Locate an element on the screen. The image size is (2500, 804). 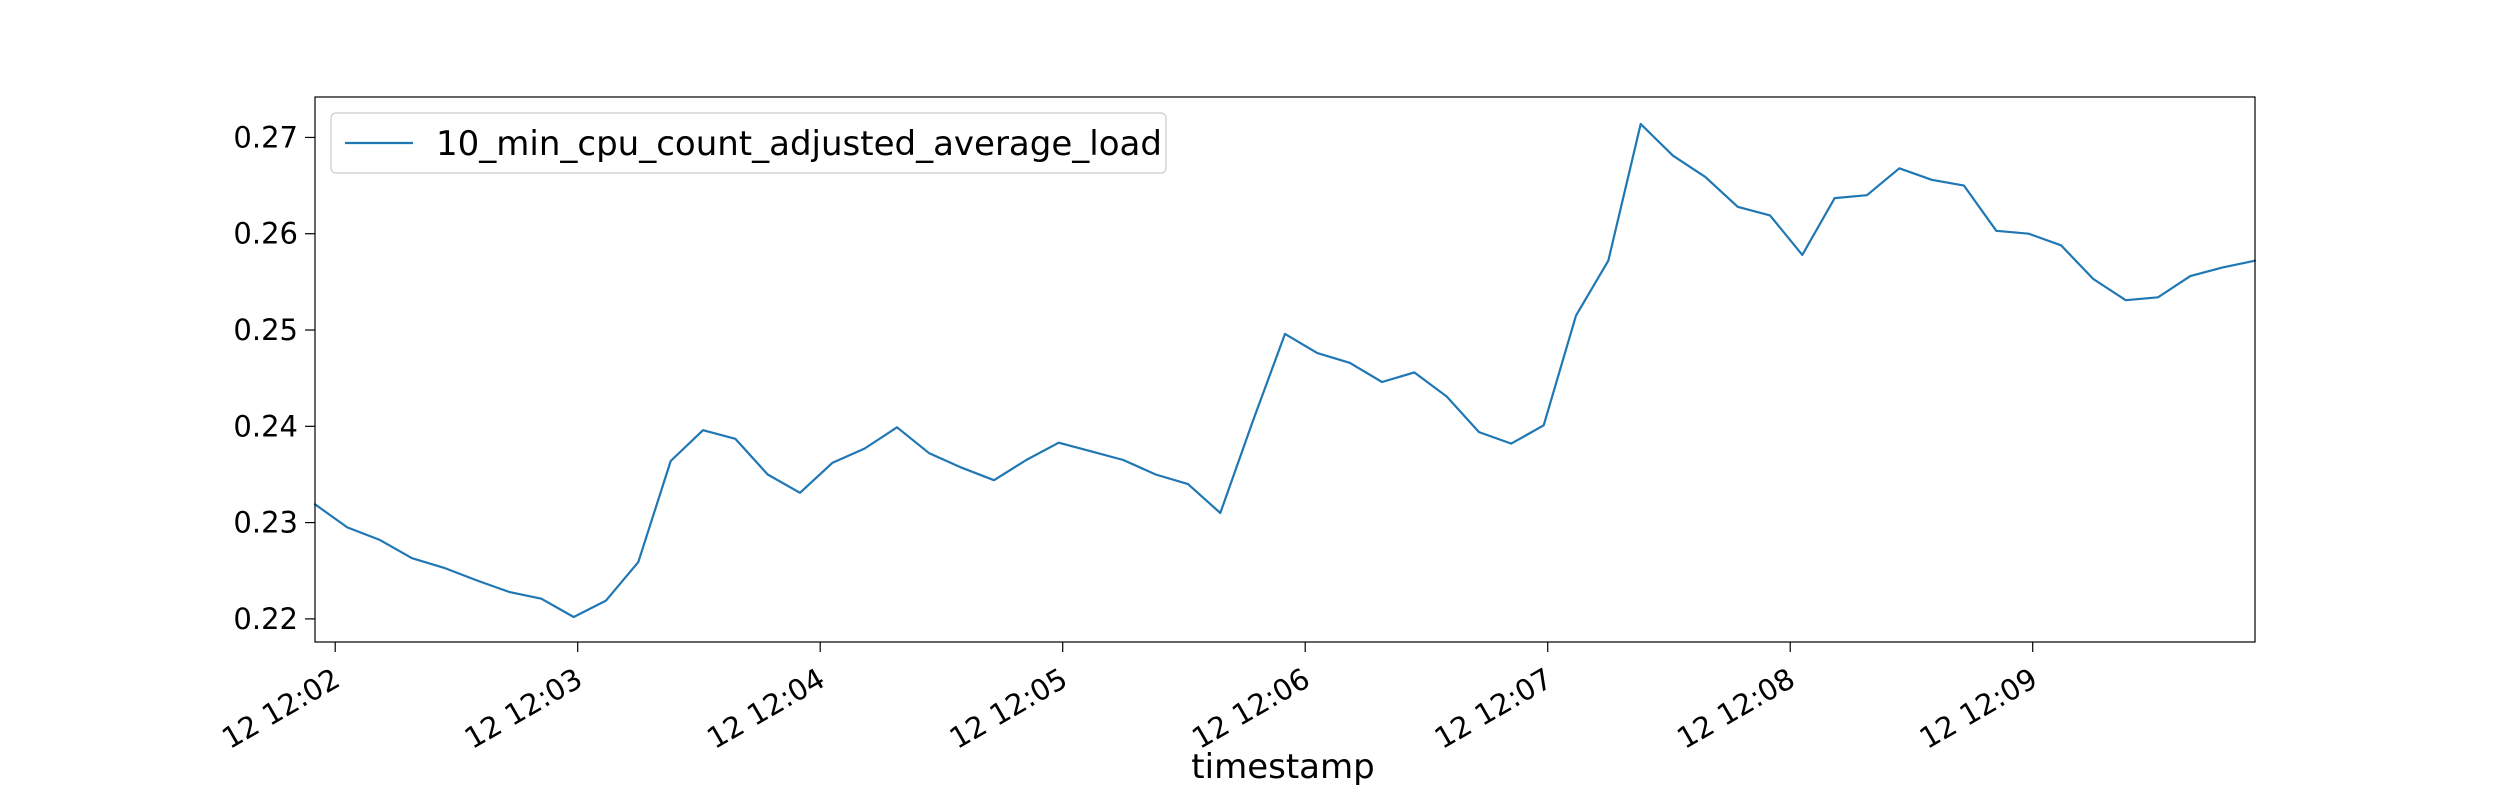
x-axis-title: timestamp is located at coordinates (1282, 767).